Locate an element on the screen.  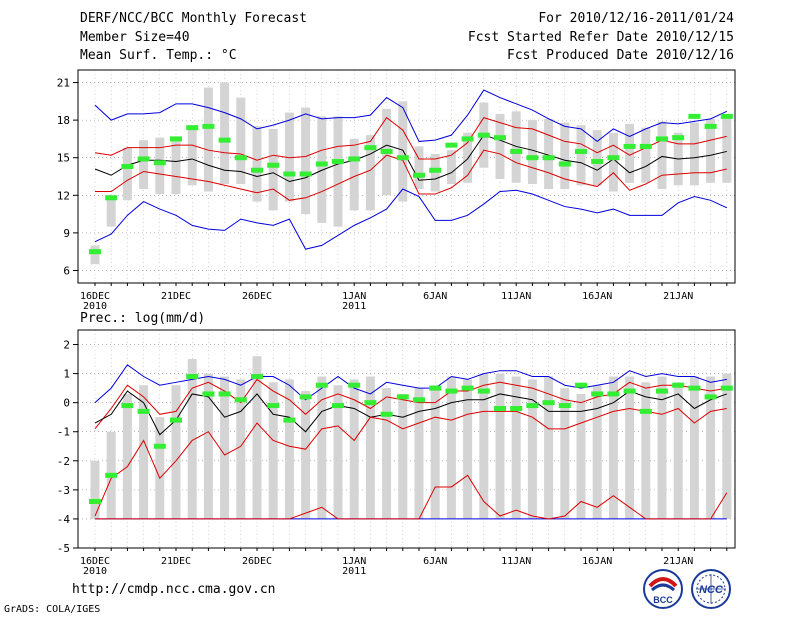
prec-xtick-label: 26DEC is located at coordinates (257, 561).